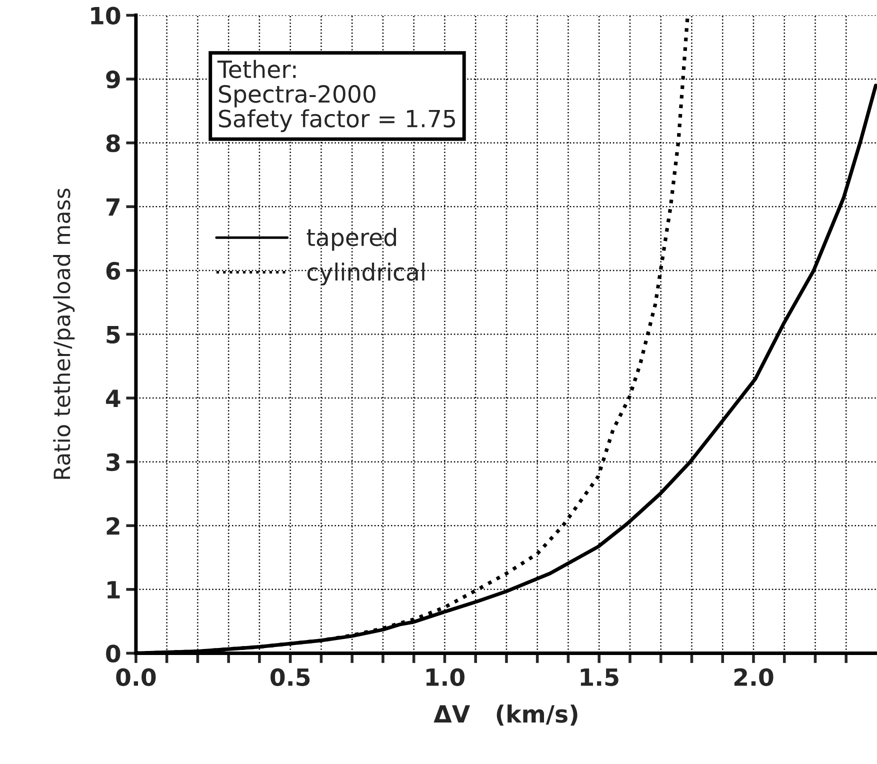 The image size is (877, 764). What do you see at coordinates (113, 462) in the screenshot?
I see `y-tick-label: 3` at bounding box center [113, 462].